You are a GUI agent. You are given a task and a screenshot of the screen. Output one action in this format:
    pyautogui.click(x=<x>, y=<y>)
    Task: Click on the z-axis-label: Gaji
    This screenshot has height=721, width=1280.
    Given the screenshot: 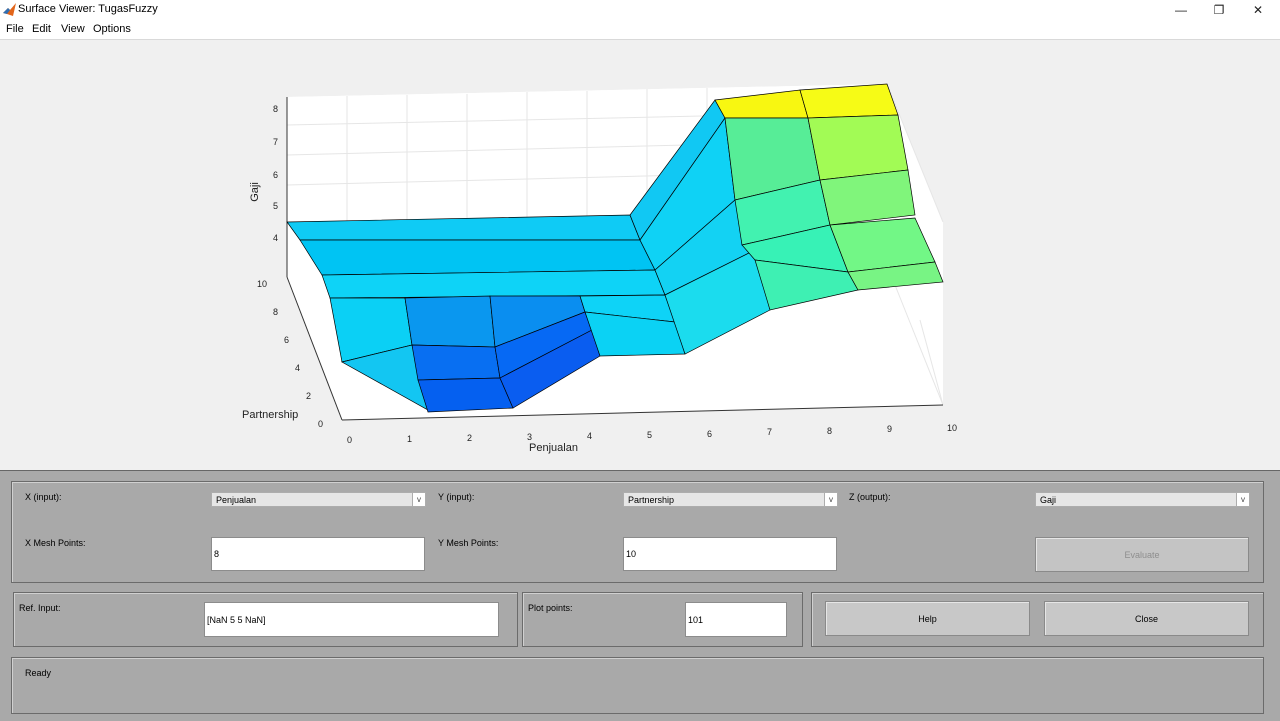 What is the action you would take?
    pyautogui.click(x=255, y=192)
    